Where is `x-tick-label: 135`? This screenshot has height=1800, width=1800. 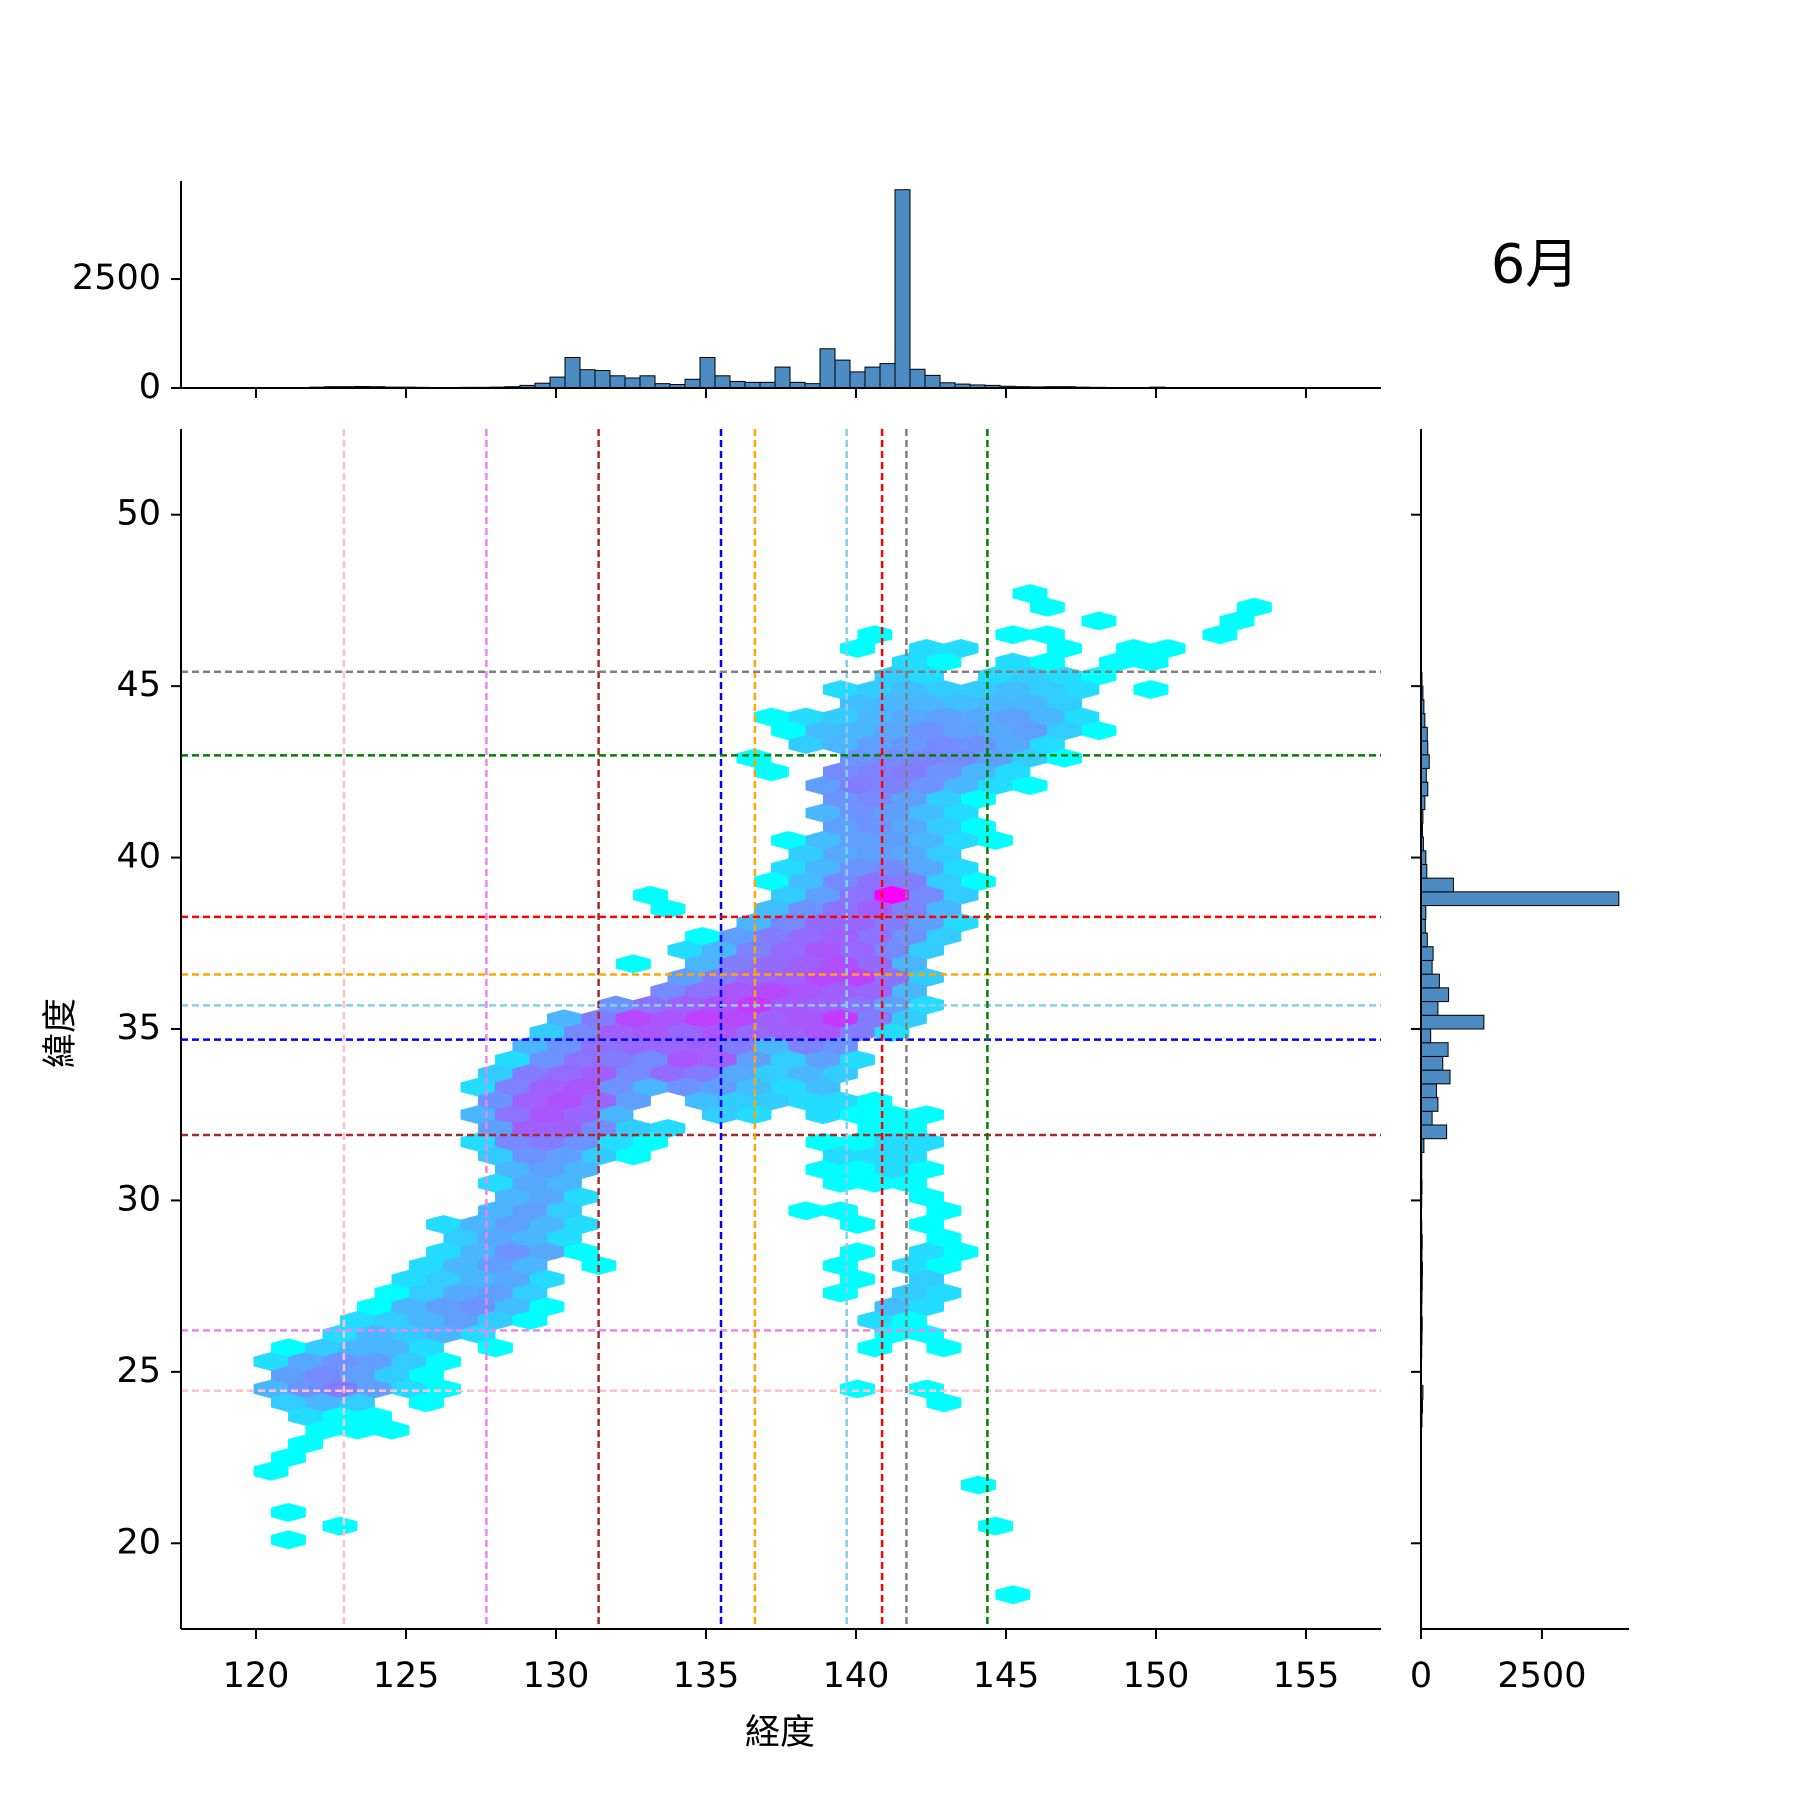
x-tick-label: 135 is located at coordinates (706, 1676).